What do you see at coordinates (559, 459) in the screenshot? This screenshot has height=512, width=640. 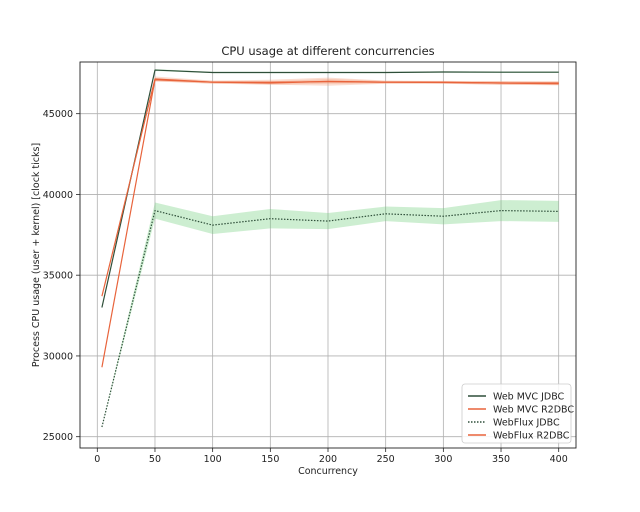 I see `x-tick-label: 400` at bounding box center [559, 459].